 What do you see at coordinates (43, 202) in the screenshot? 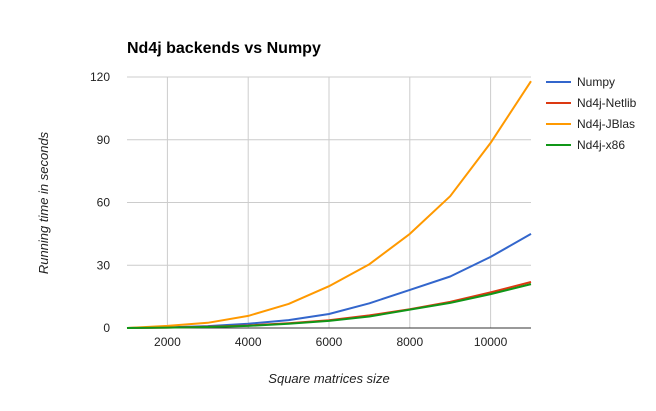
I see `y-axis-label: Running time in seconds` at bounding box center [43, 202].